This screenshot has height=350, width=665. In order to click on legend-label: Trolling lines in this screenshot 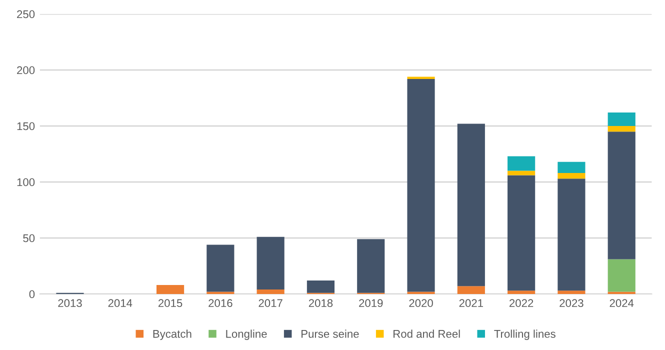, I will do `click(525, 335)`.